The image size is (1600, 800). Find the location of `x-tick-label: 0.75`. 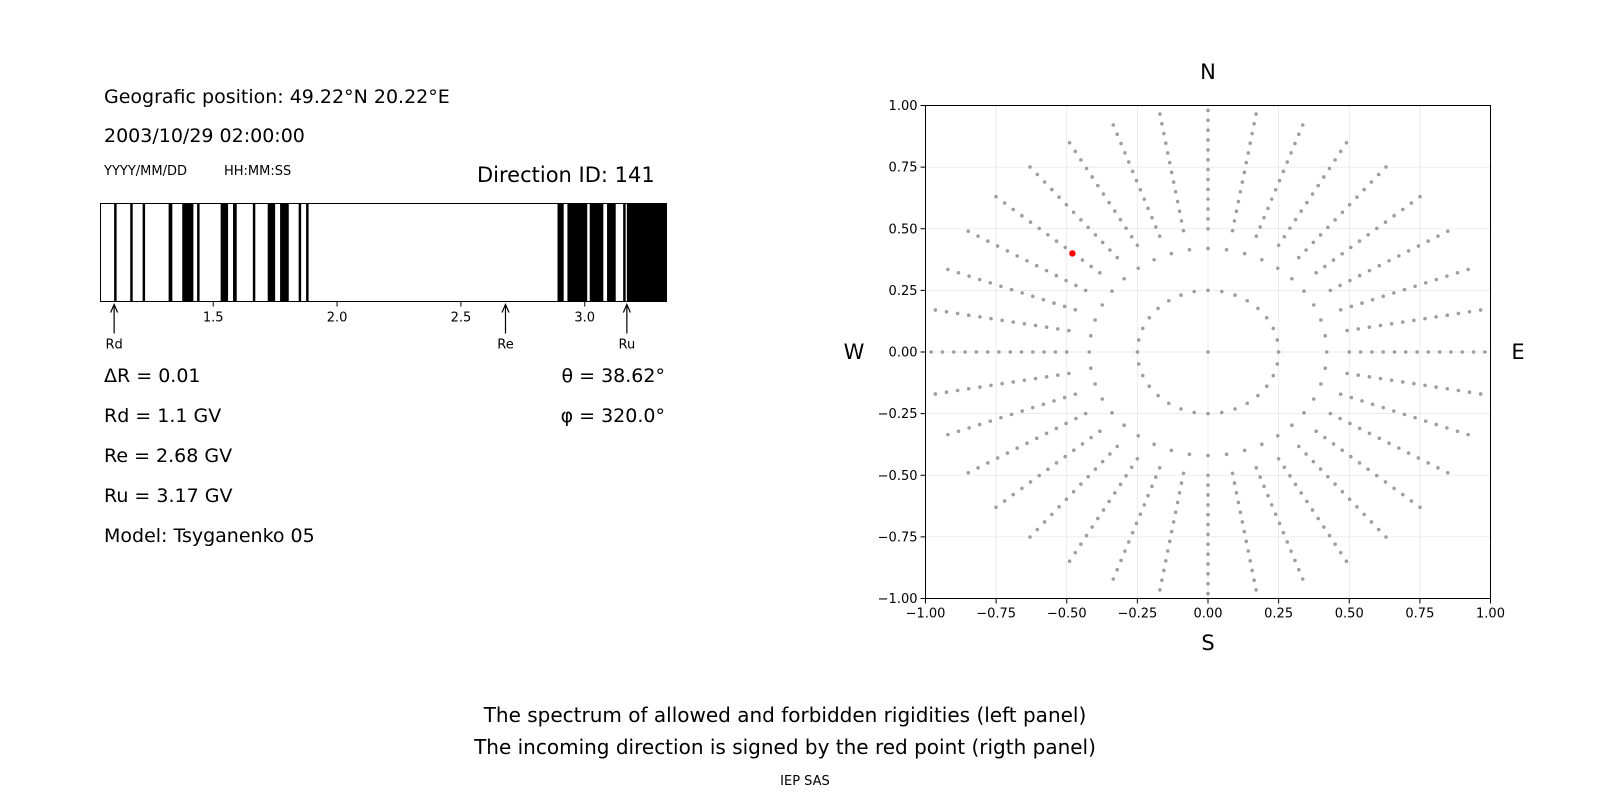

x-tick-label: 0.75 is located at coordinates (1419, 614).